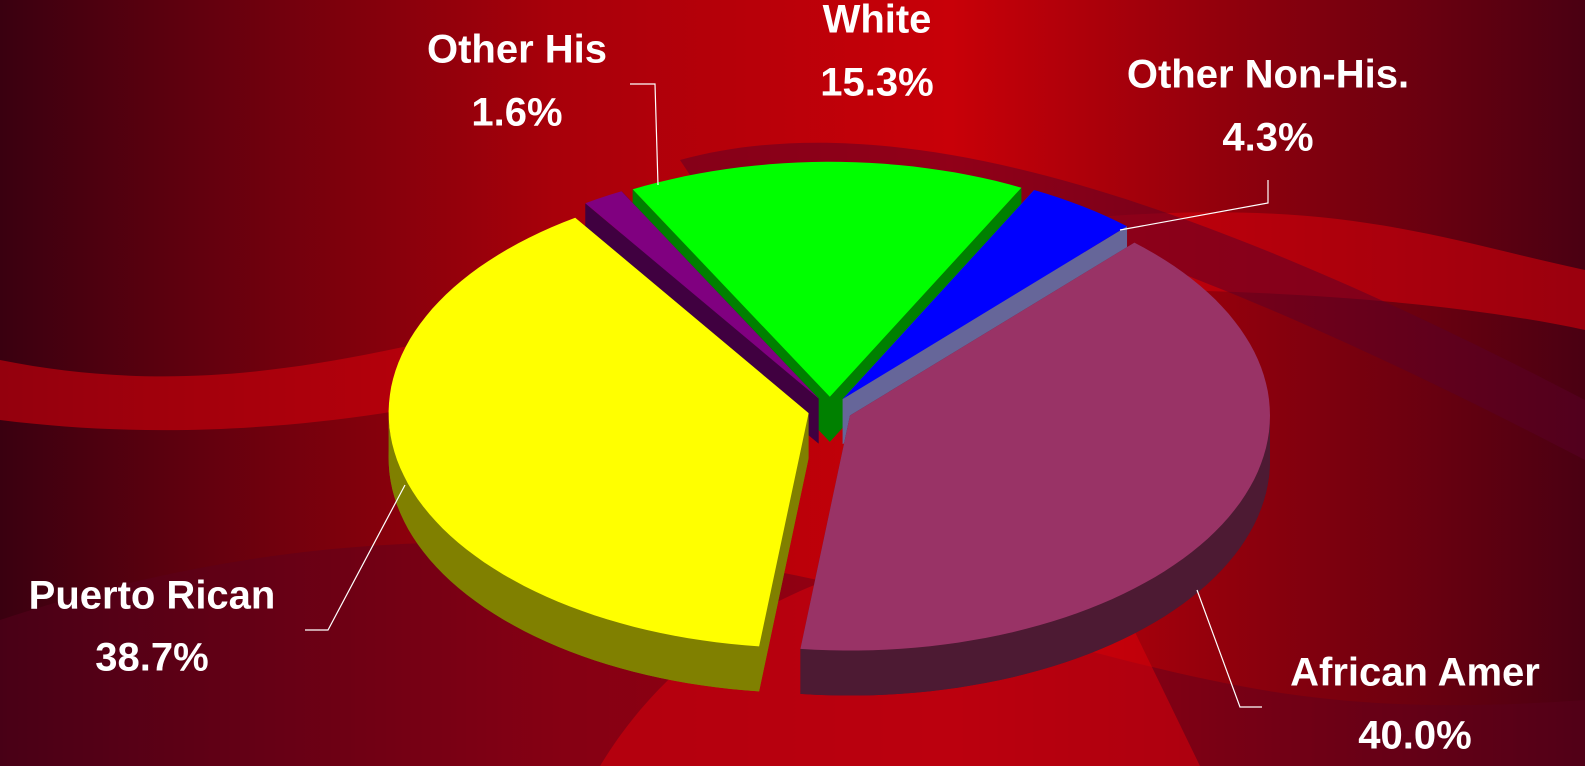 This screenshot has width=1585, height=766. I want to click on slice-label: African Amer, so click(1415, 673).